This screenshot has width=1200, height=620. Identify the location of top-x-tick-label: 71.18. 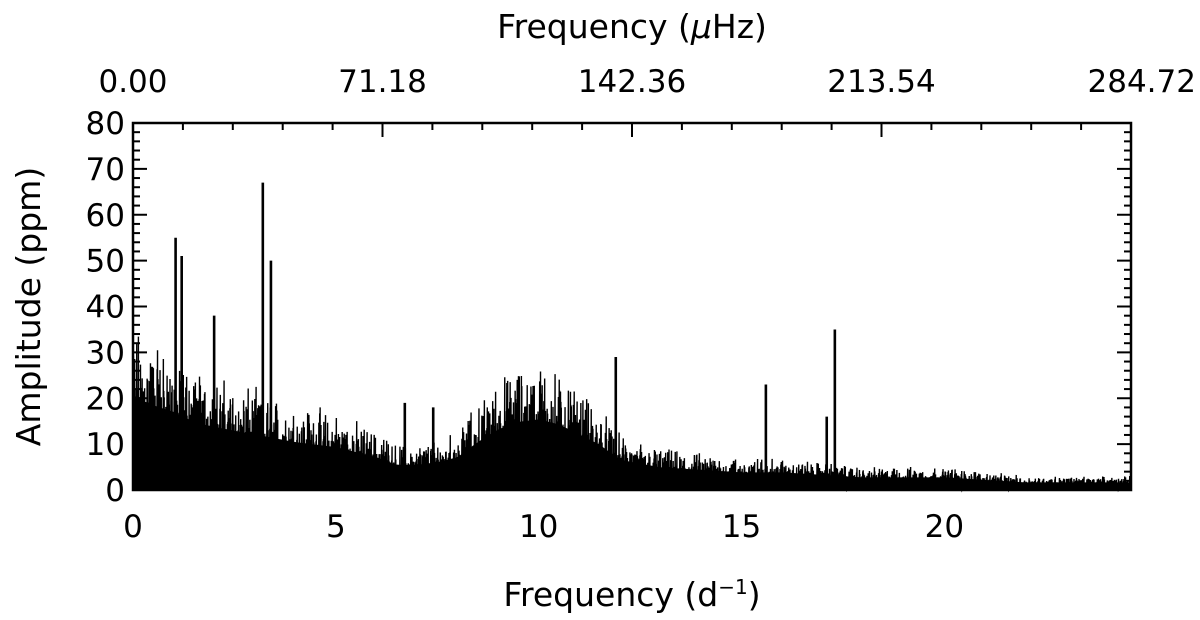
(382, 82).